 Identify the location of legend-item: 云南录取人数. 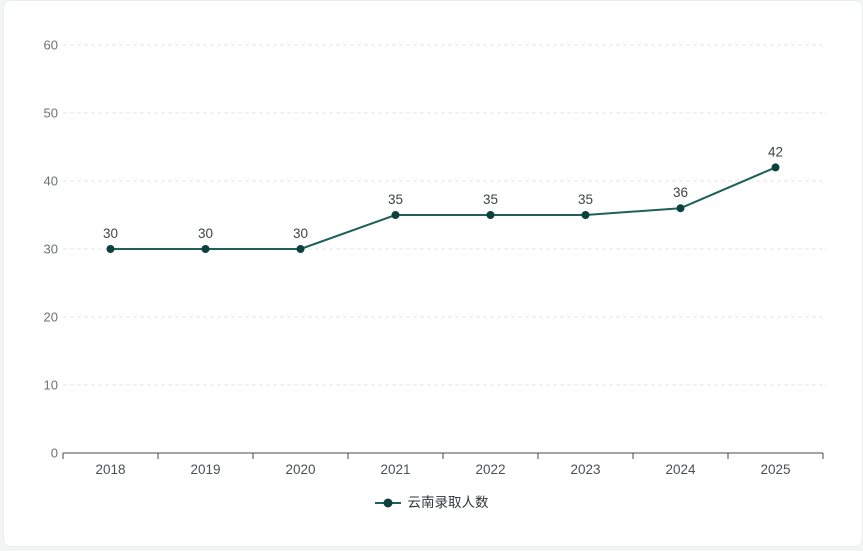
(431, 502).